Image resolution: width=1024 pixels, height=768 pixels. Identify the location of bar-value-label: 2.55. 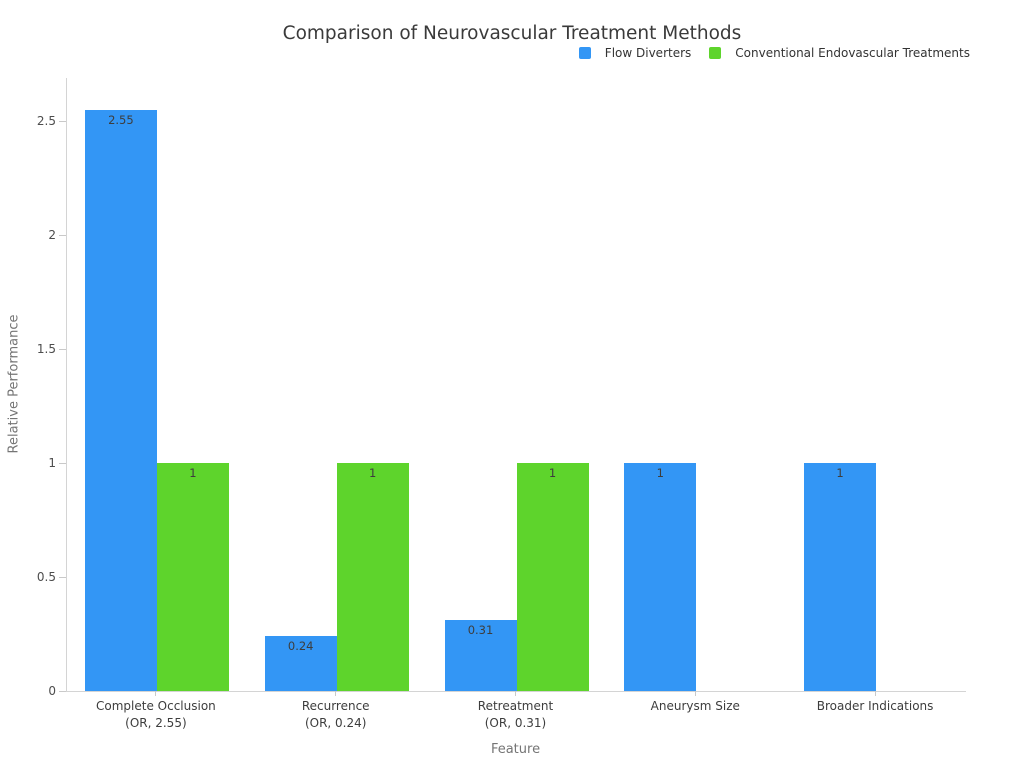
(121, 119).